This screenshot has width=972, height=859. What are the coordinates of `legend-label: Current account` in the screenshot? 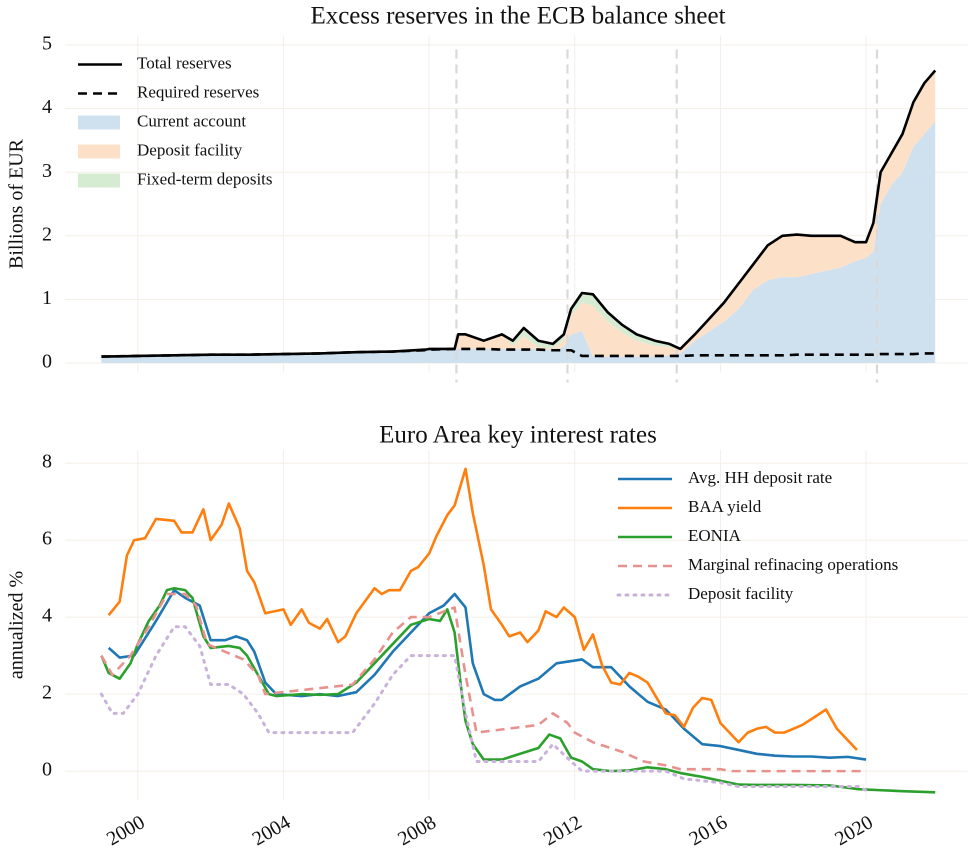 It's located at (191, 120).